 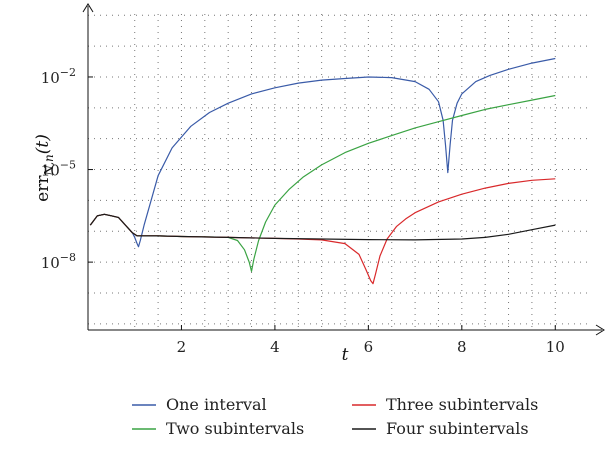 I want to click on legend-label: Four subintervals, so click(x=457, y=428).